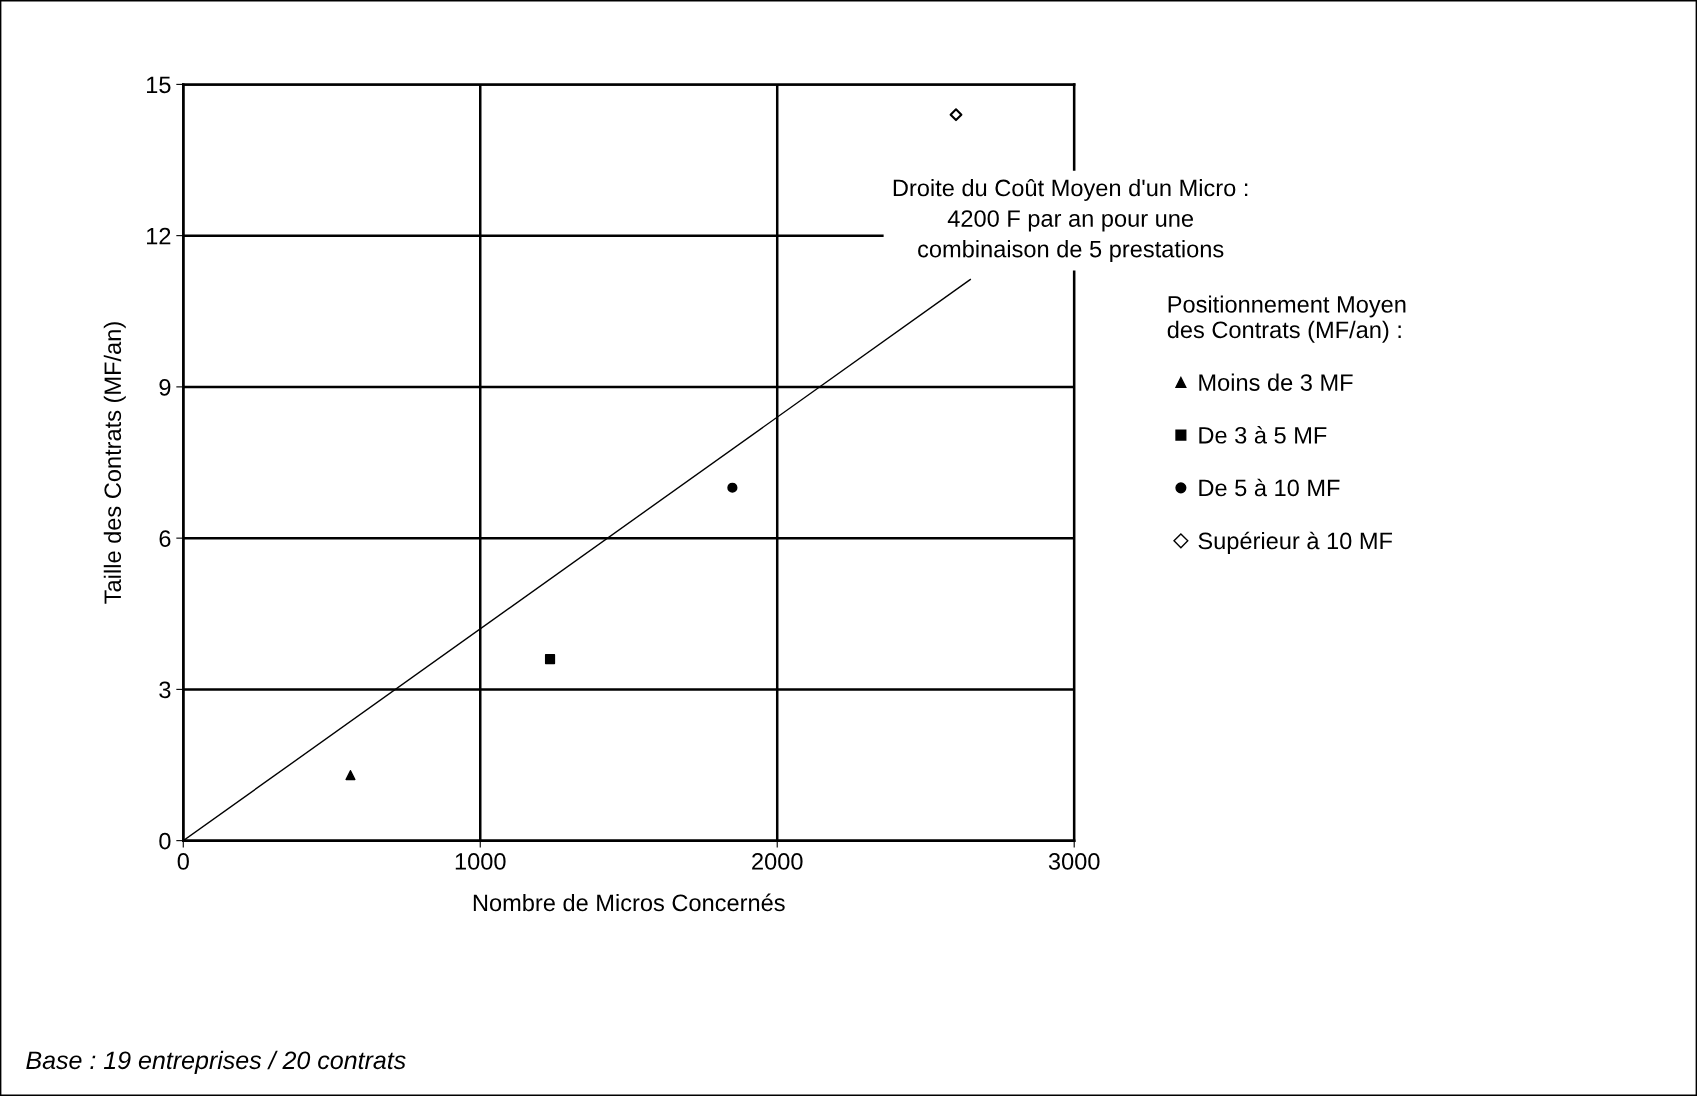 The height and width of the screenshot is (1096, 1697). What do you see at coordinates (165, 387) in the screenshot?
I see `y-tick-label: 9` at bounding box center [165, 387].